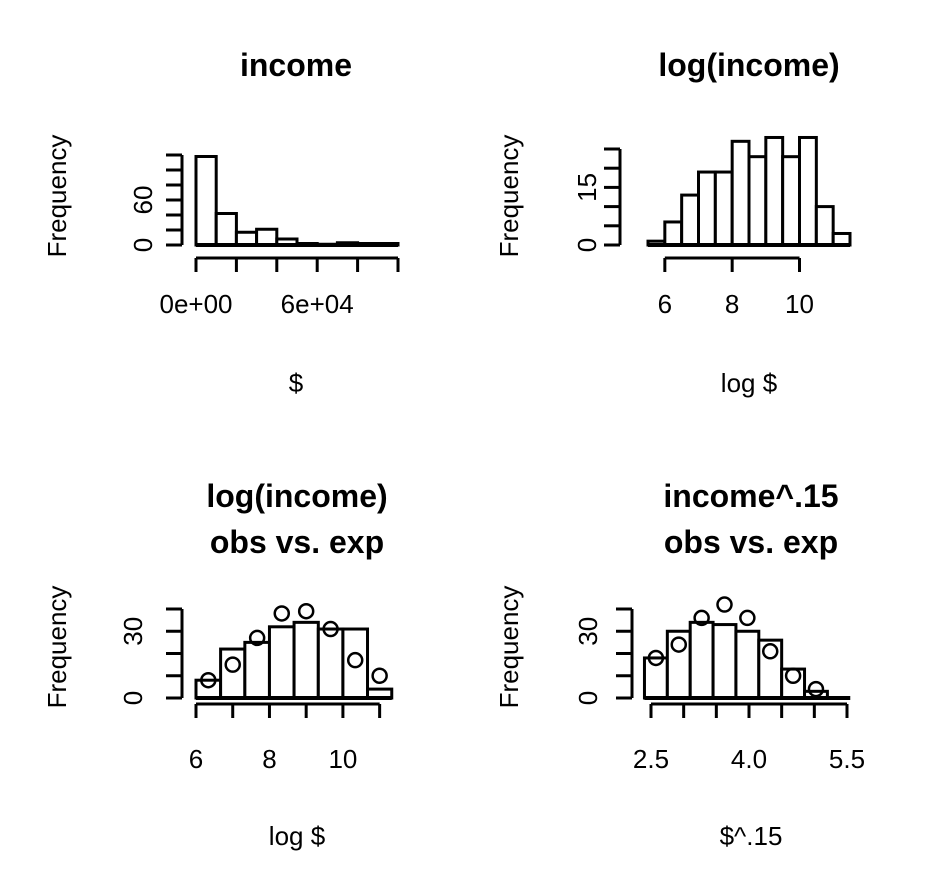  Describe the element at coordinates (749, 759) in the screenshot. I see `x-tick-label: 4.0` at that location.